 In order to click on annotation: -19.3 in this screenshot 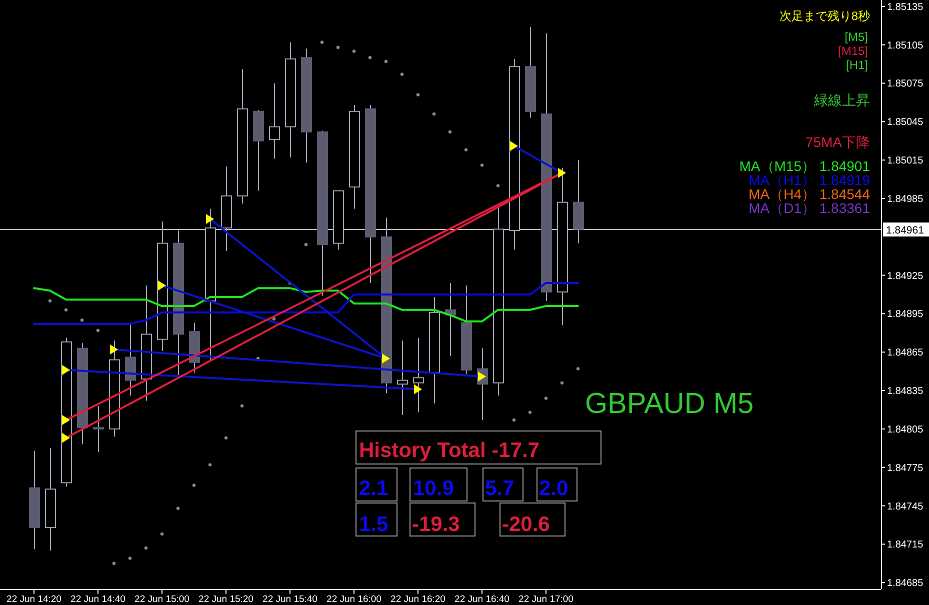, I will do `click(436, 524)`.